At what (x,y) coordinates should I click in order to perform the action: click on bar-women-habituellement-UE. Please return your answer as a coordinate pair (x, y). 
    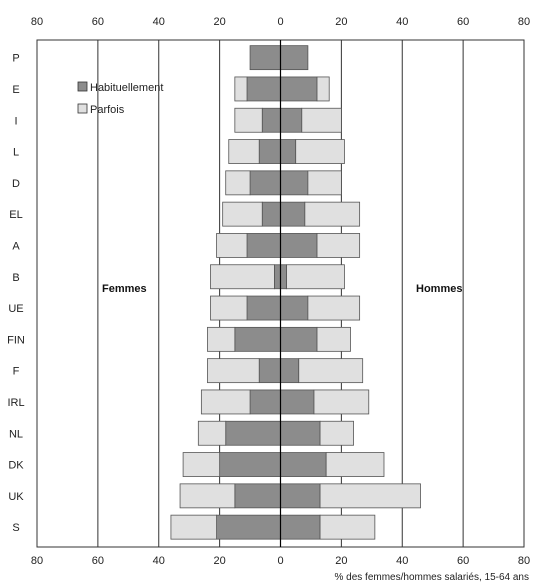
    Looking at the image, I should click on (263, 308).